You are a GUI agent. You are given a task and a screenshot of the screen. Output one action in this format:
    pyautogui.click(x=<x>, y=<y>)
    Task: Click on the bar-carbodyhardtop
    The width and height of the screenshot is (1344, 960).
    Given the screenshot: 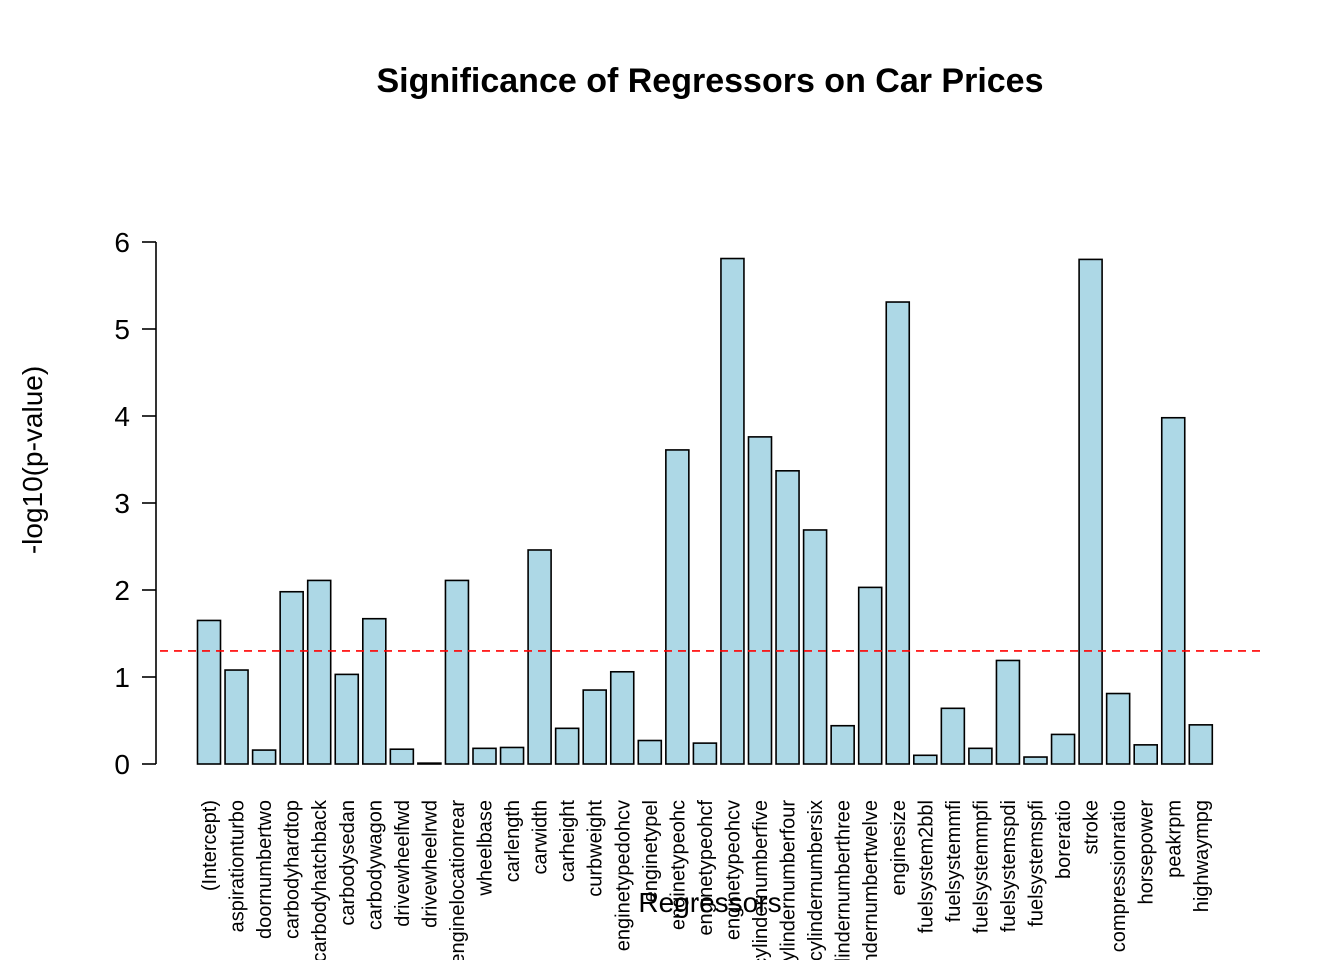 What is the action you would take?
    pyautogui.click(x=291, y=677)
    